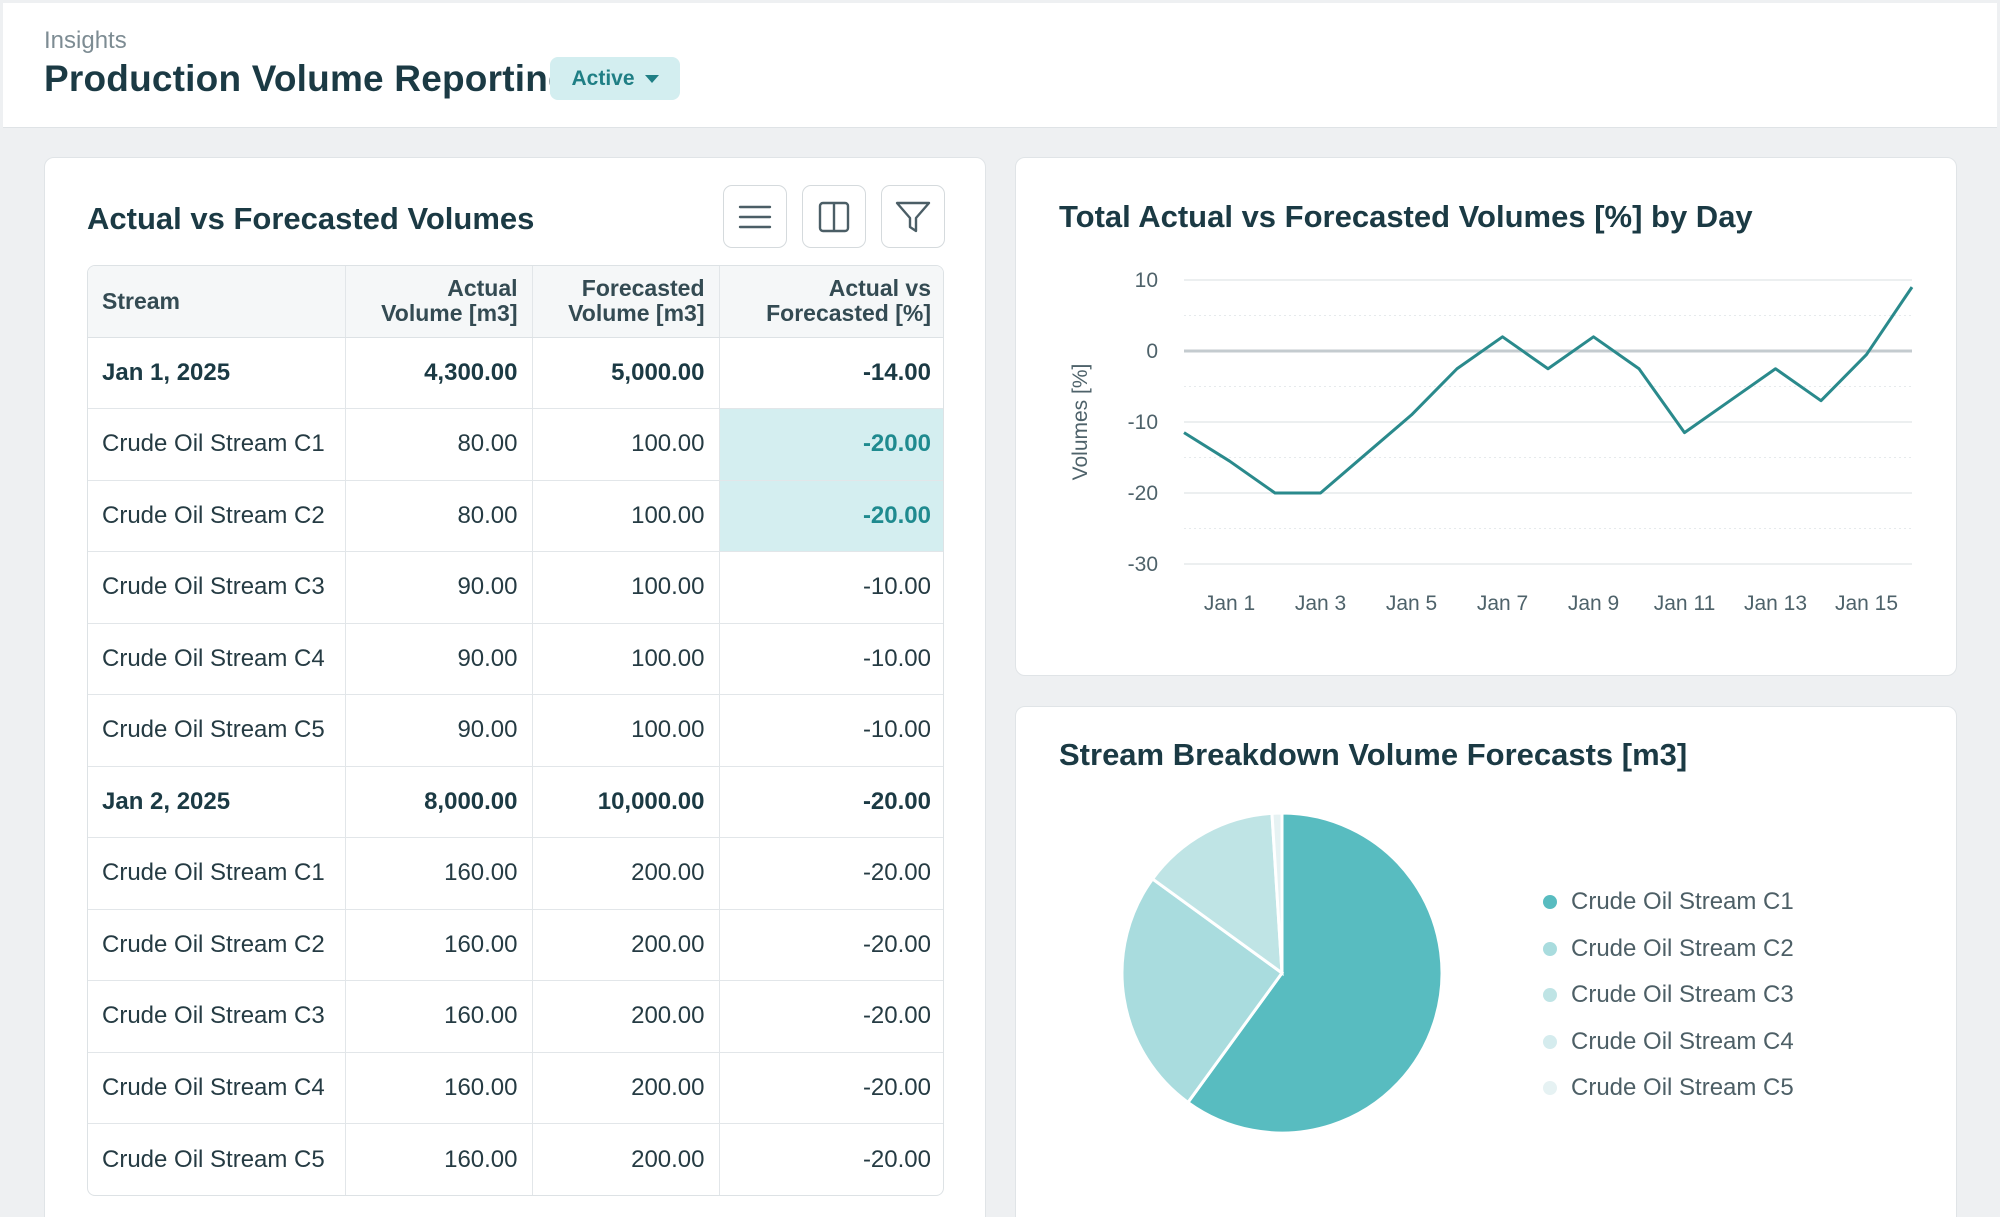 The image size is (2000, 1217). I want to click on table-row: Crude Oil Stream C1 80.00 100.00 -20.00, so click(515, 444).